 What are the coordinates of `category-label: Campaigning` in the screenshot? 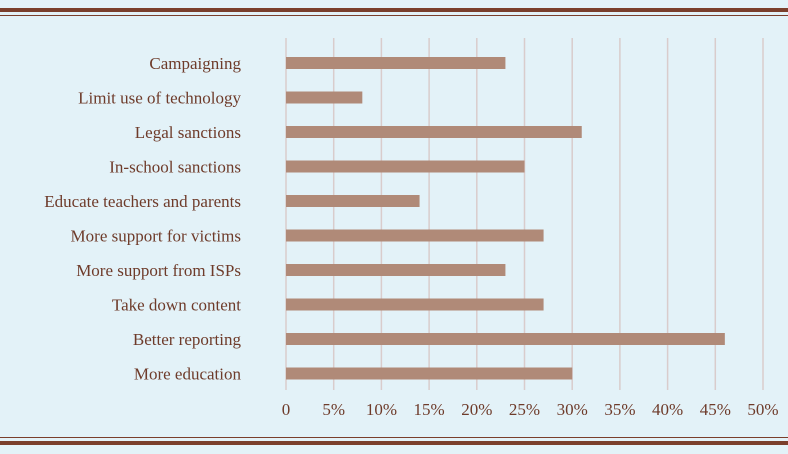 It's located at (195, 63).